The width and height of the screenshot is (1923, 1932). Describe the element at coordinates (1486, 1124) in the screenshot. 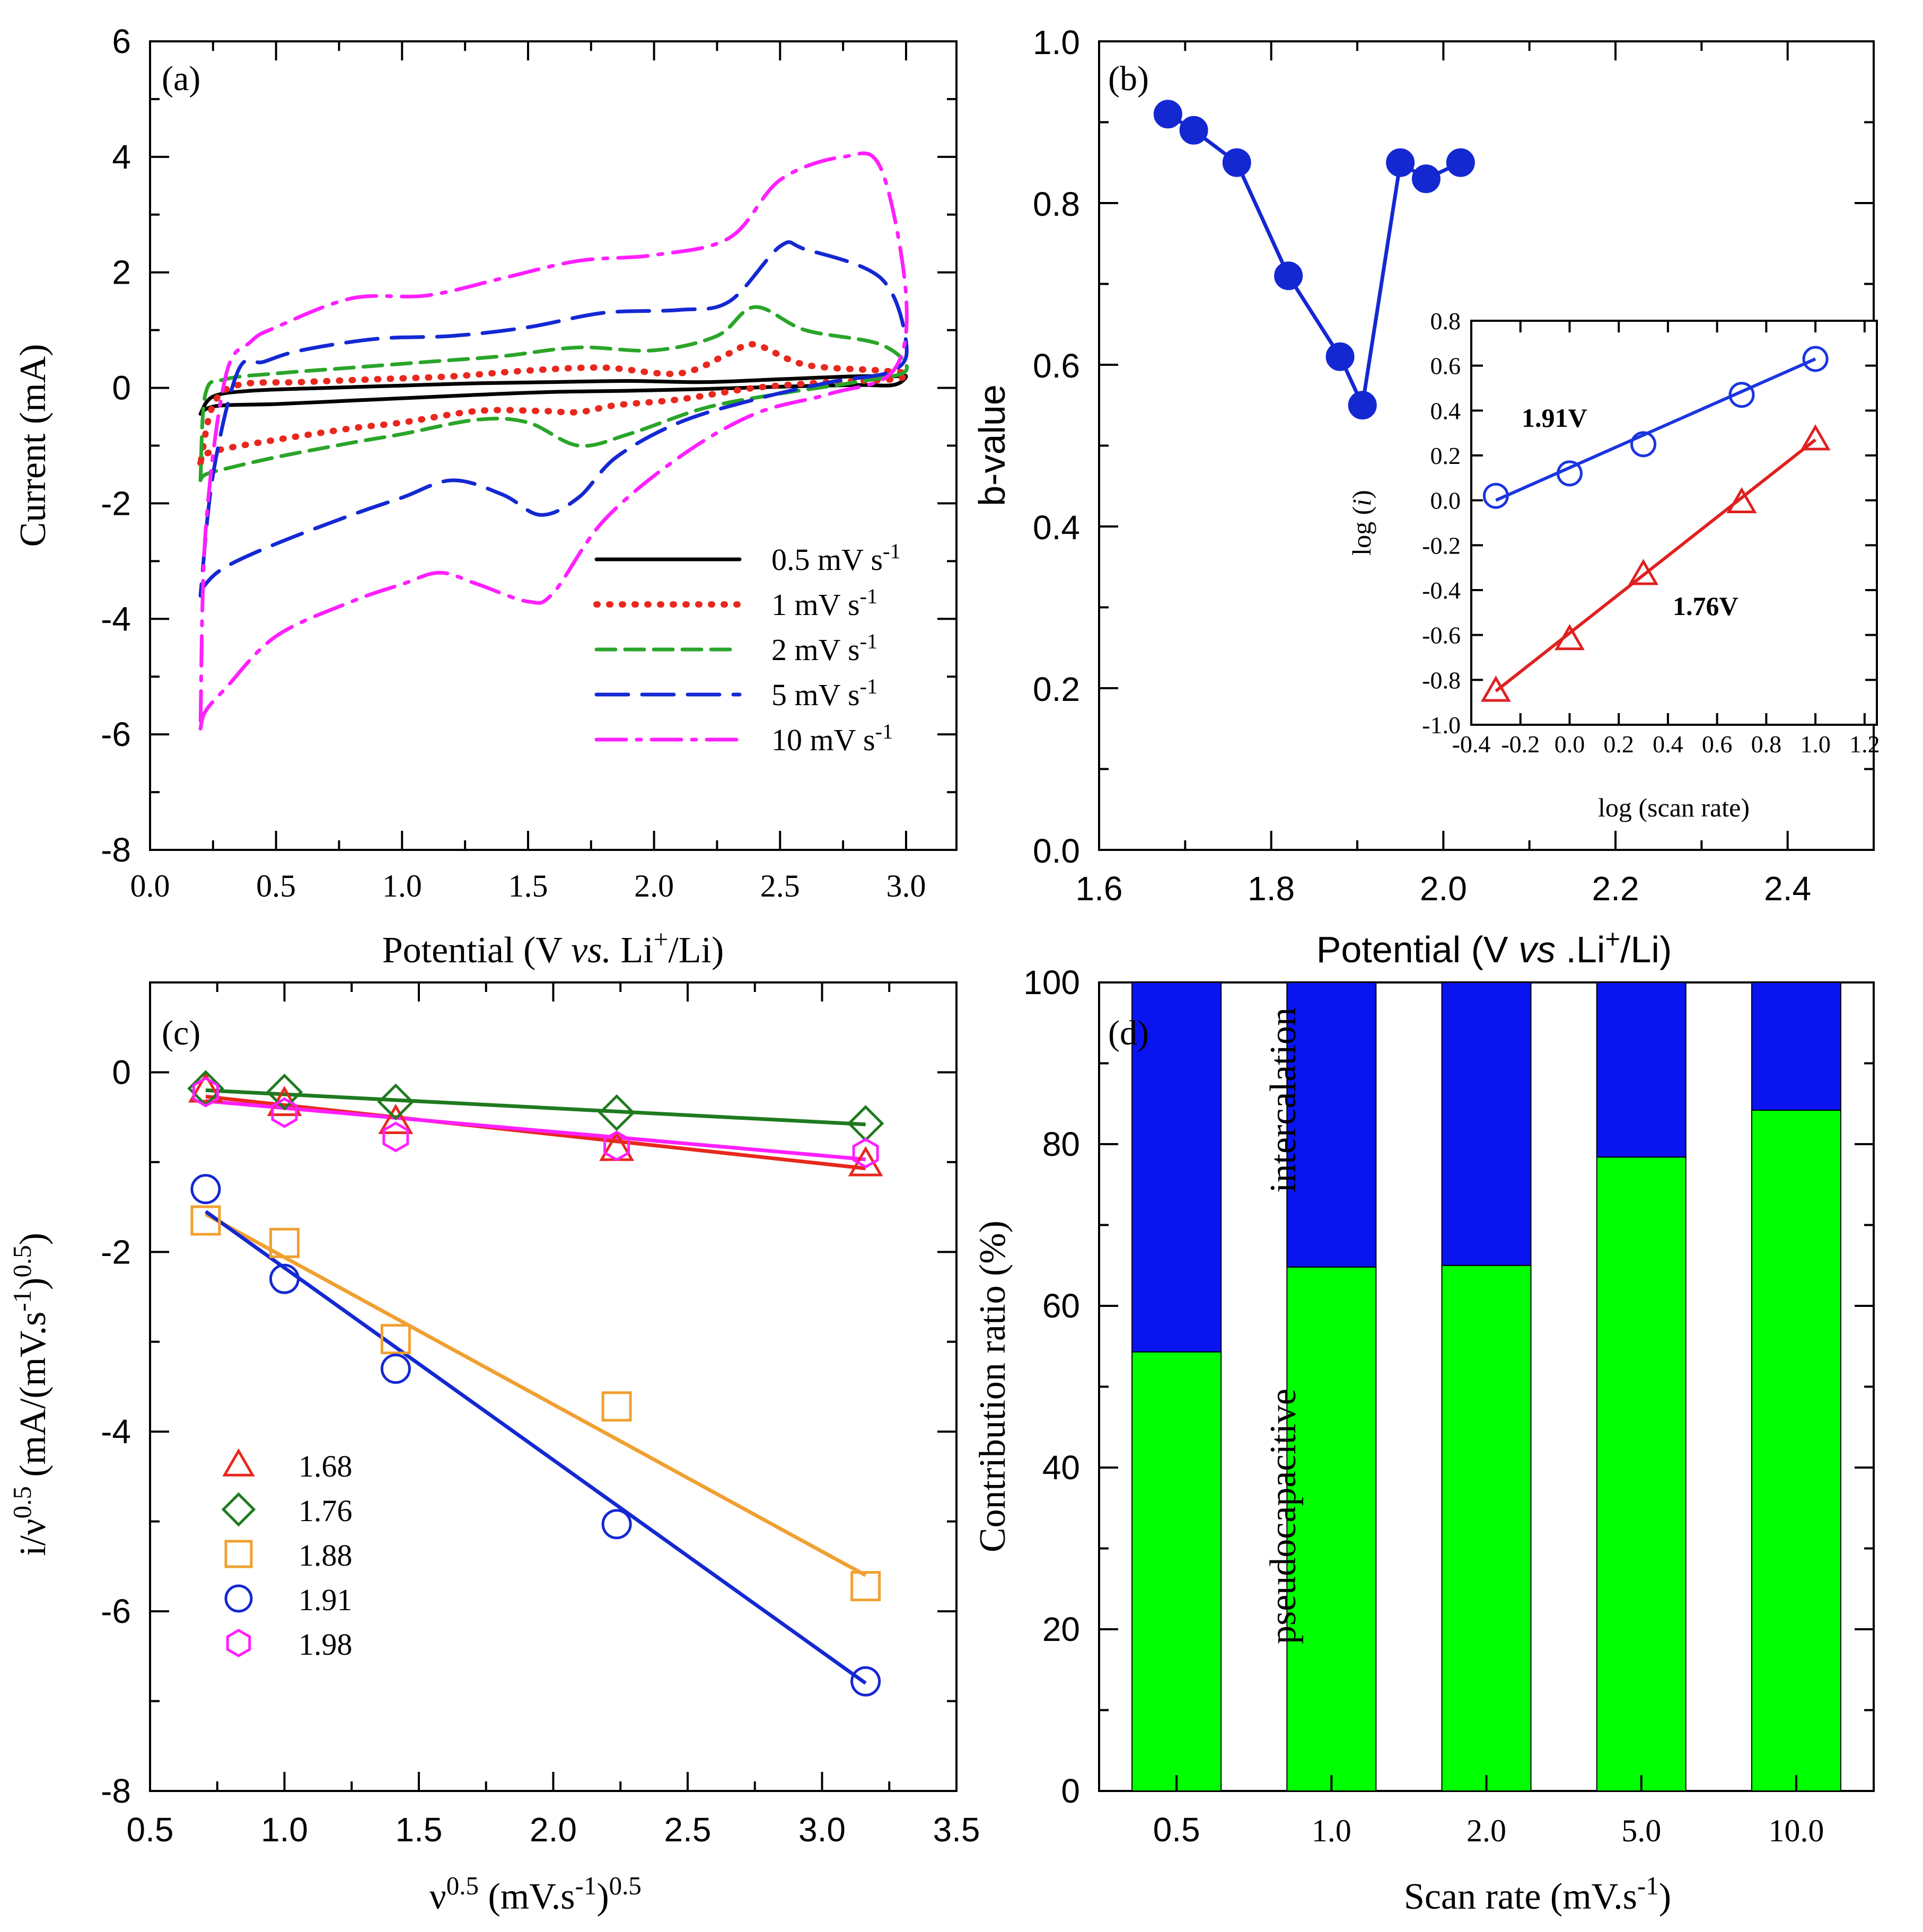

I see `bar-intercalation-2.0` at that location.